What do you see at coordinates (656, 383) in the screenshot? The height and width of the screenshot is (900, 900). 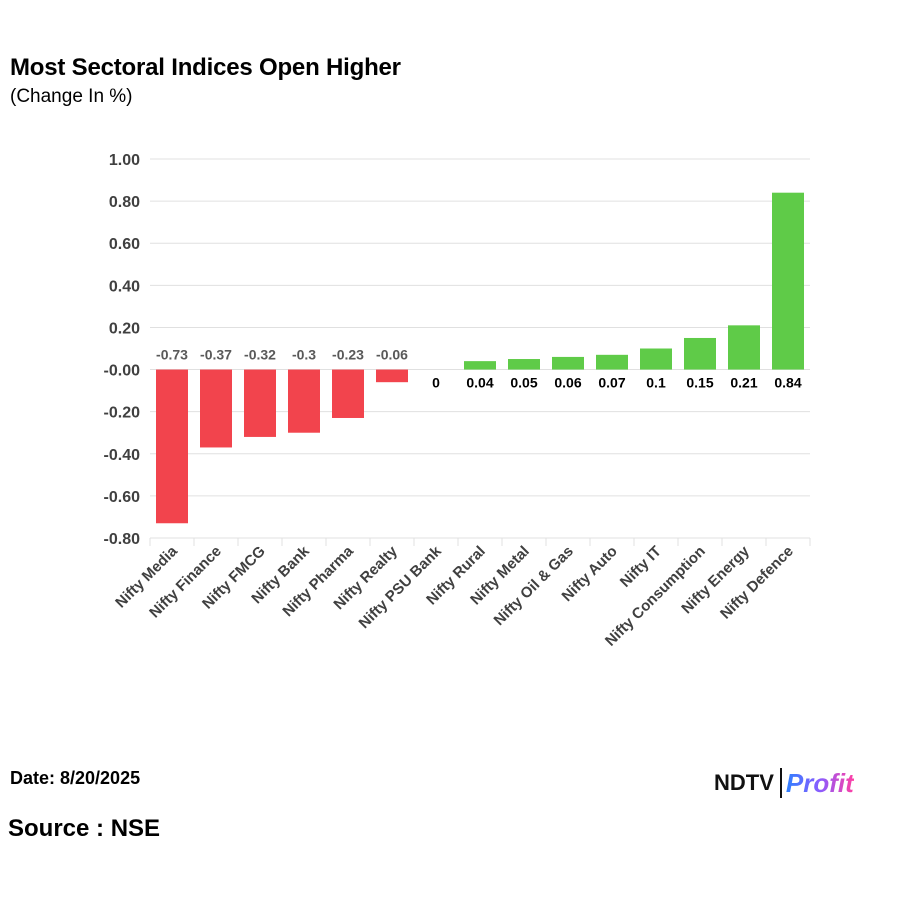 I see `data-label: 0.1` at bounding box center [656, 383].